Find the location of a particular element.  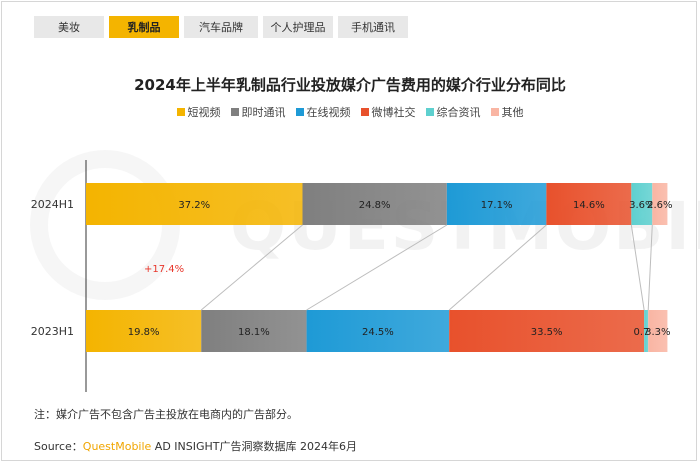

data-label: 3.6% is located at coordinates (641, 205).